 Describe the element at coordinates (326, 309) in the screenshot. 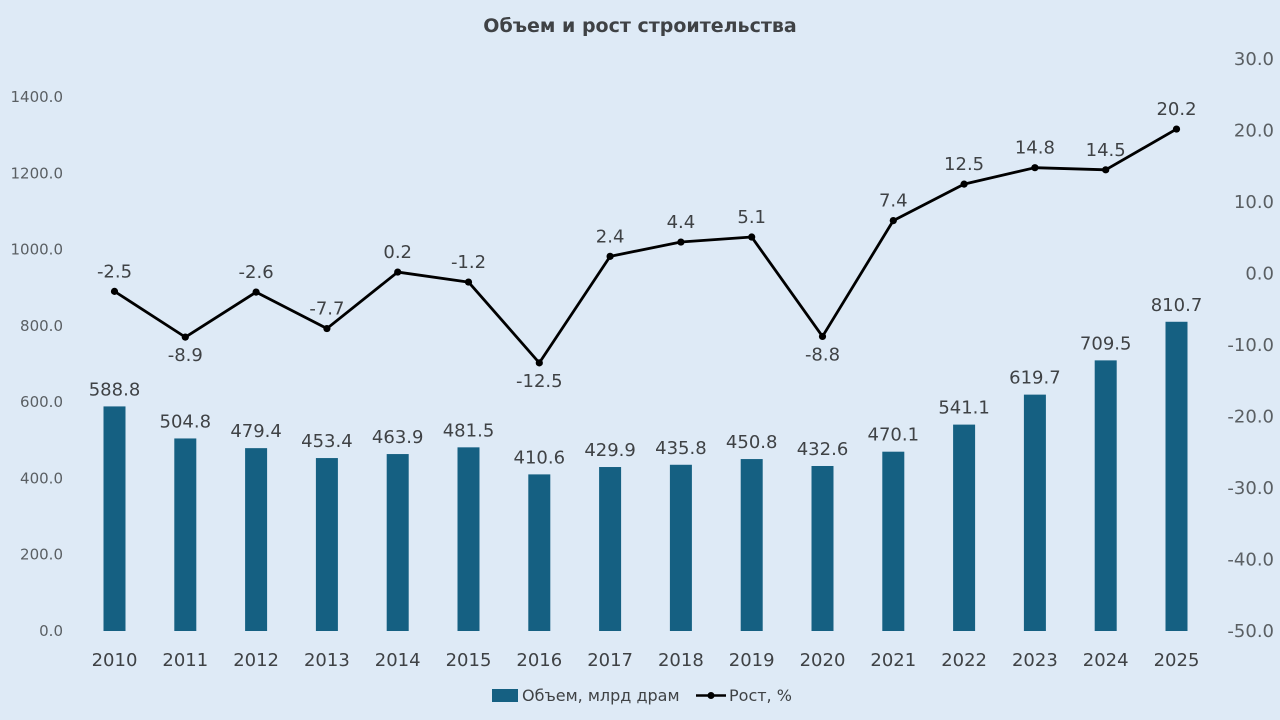

I see `growth-label-2013: -7.7` at that location.